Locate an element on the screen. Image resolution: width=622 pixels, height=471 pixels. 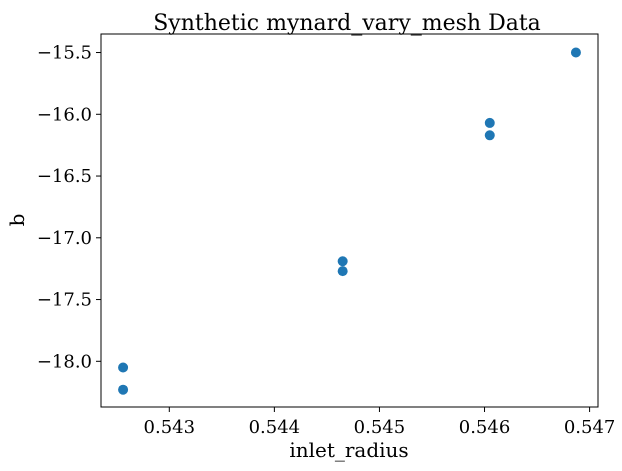
y-axis: −18.0 −17.5 −17.0 −16.5 −16.0 −15.5 is located at coordinates (69, 207).